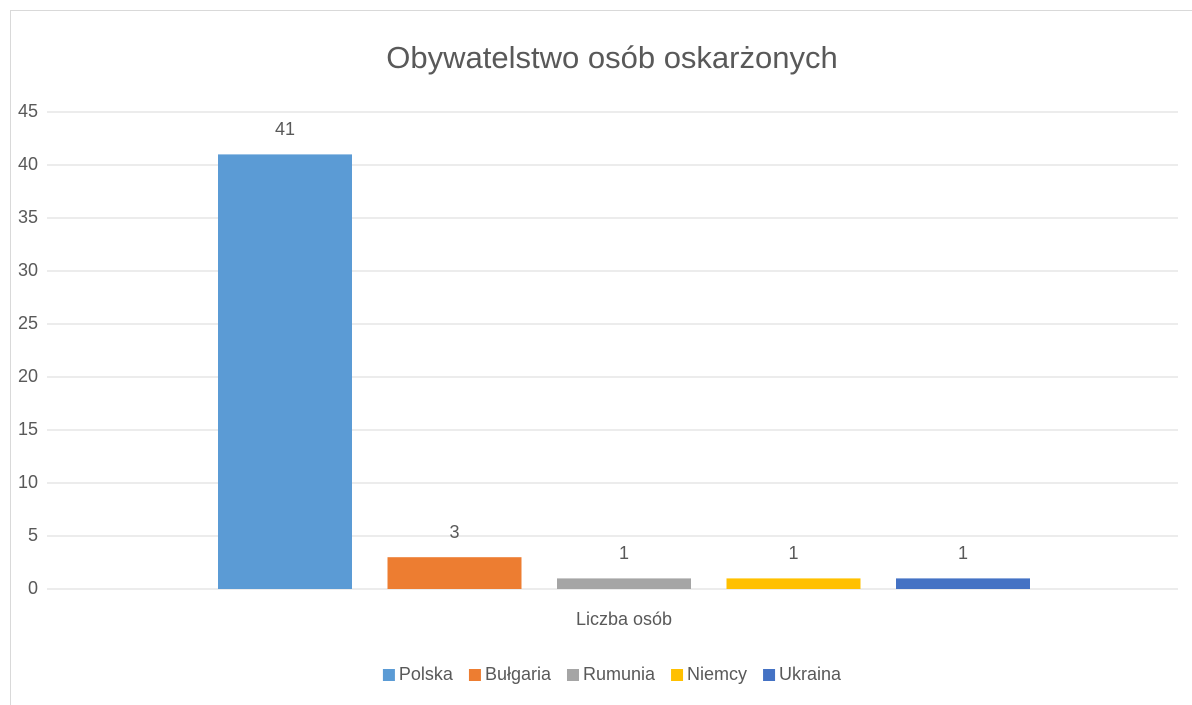  I want to click on legend-label: Polska, so click(426, 674).